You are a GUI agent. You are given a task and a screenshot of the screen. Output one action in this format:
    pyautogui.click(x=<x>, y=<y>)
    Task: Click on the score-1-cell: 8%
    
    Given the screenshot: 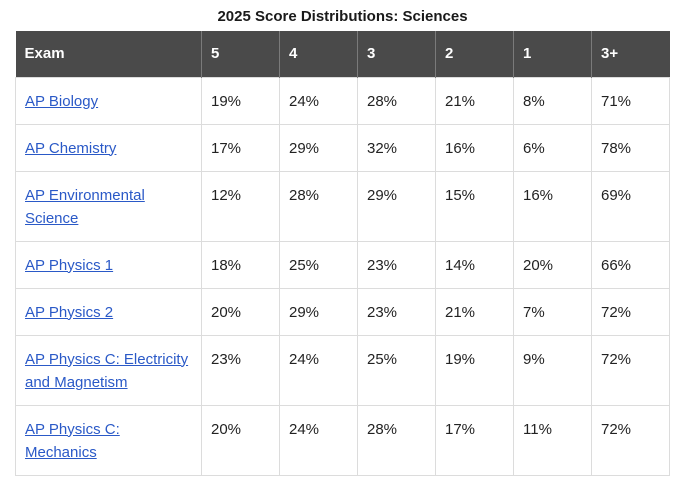 What is the action you would take?
    pyautogui.click(x=552, y=100)
    